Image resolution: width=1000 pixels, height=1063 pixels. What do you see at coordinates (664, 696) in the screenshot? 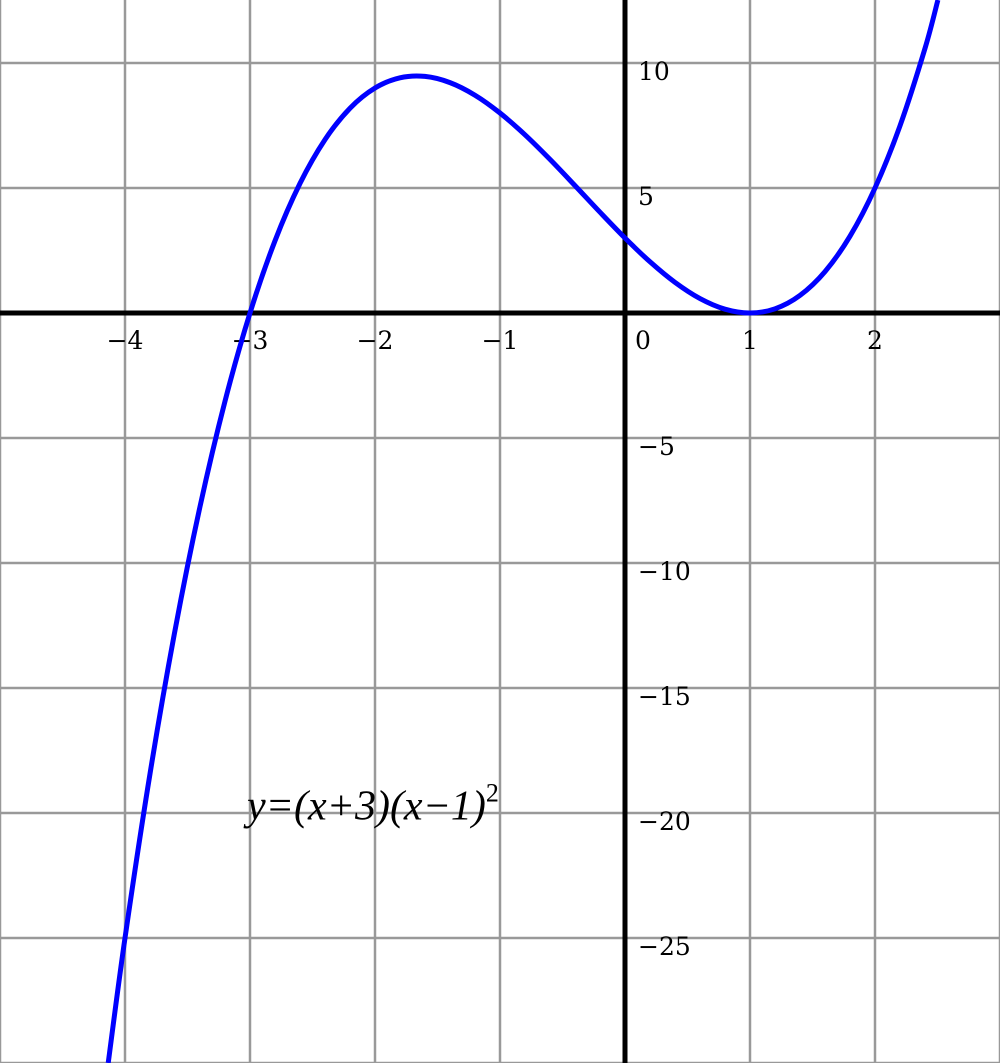
I see `y-tick-label: −15` at bounding box center [664, 696].